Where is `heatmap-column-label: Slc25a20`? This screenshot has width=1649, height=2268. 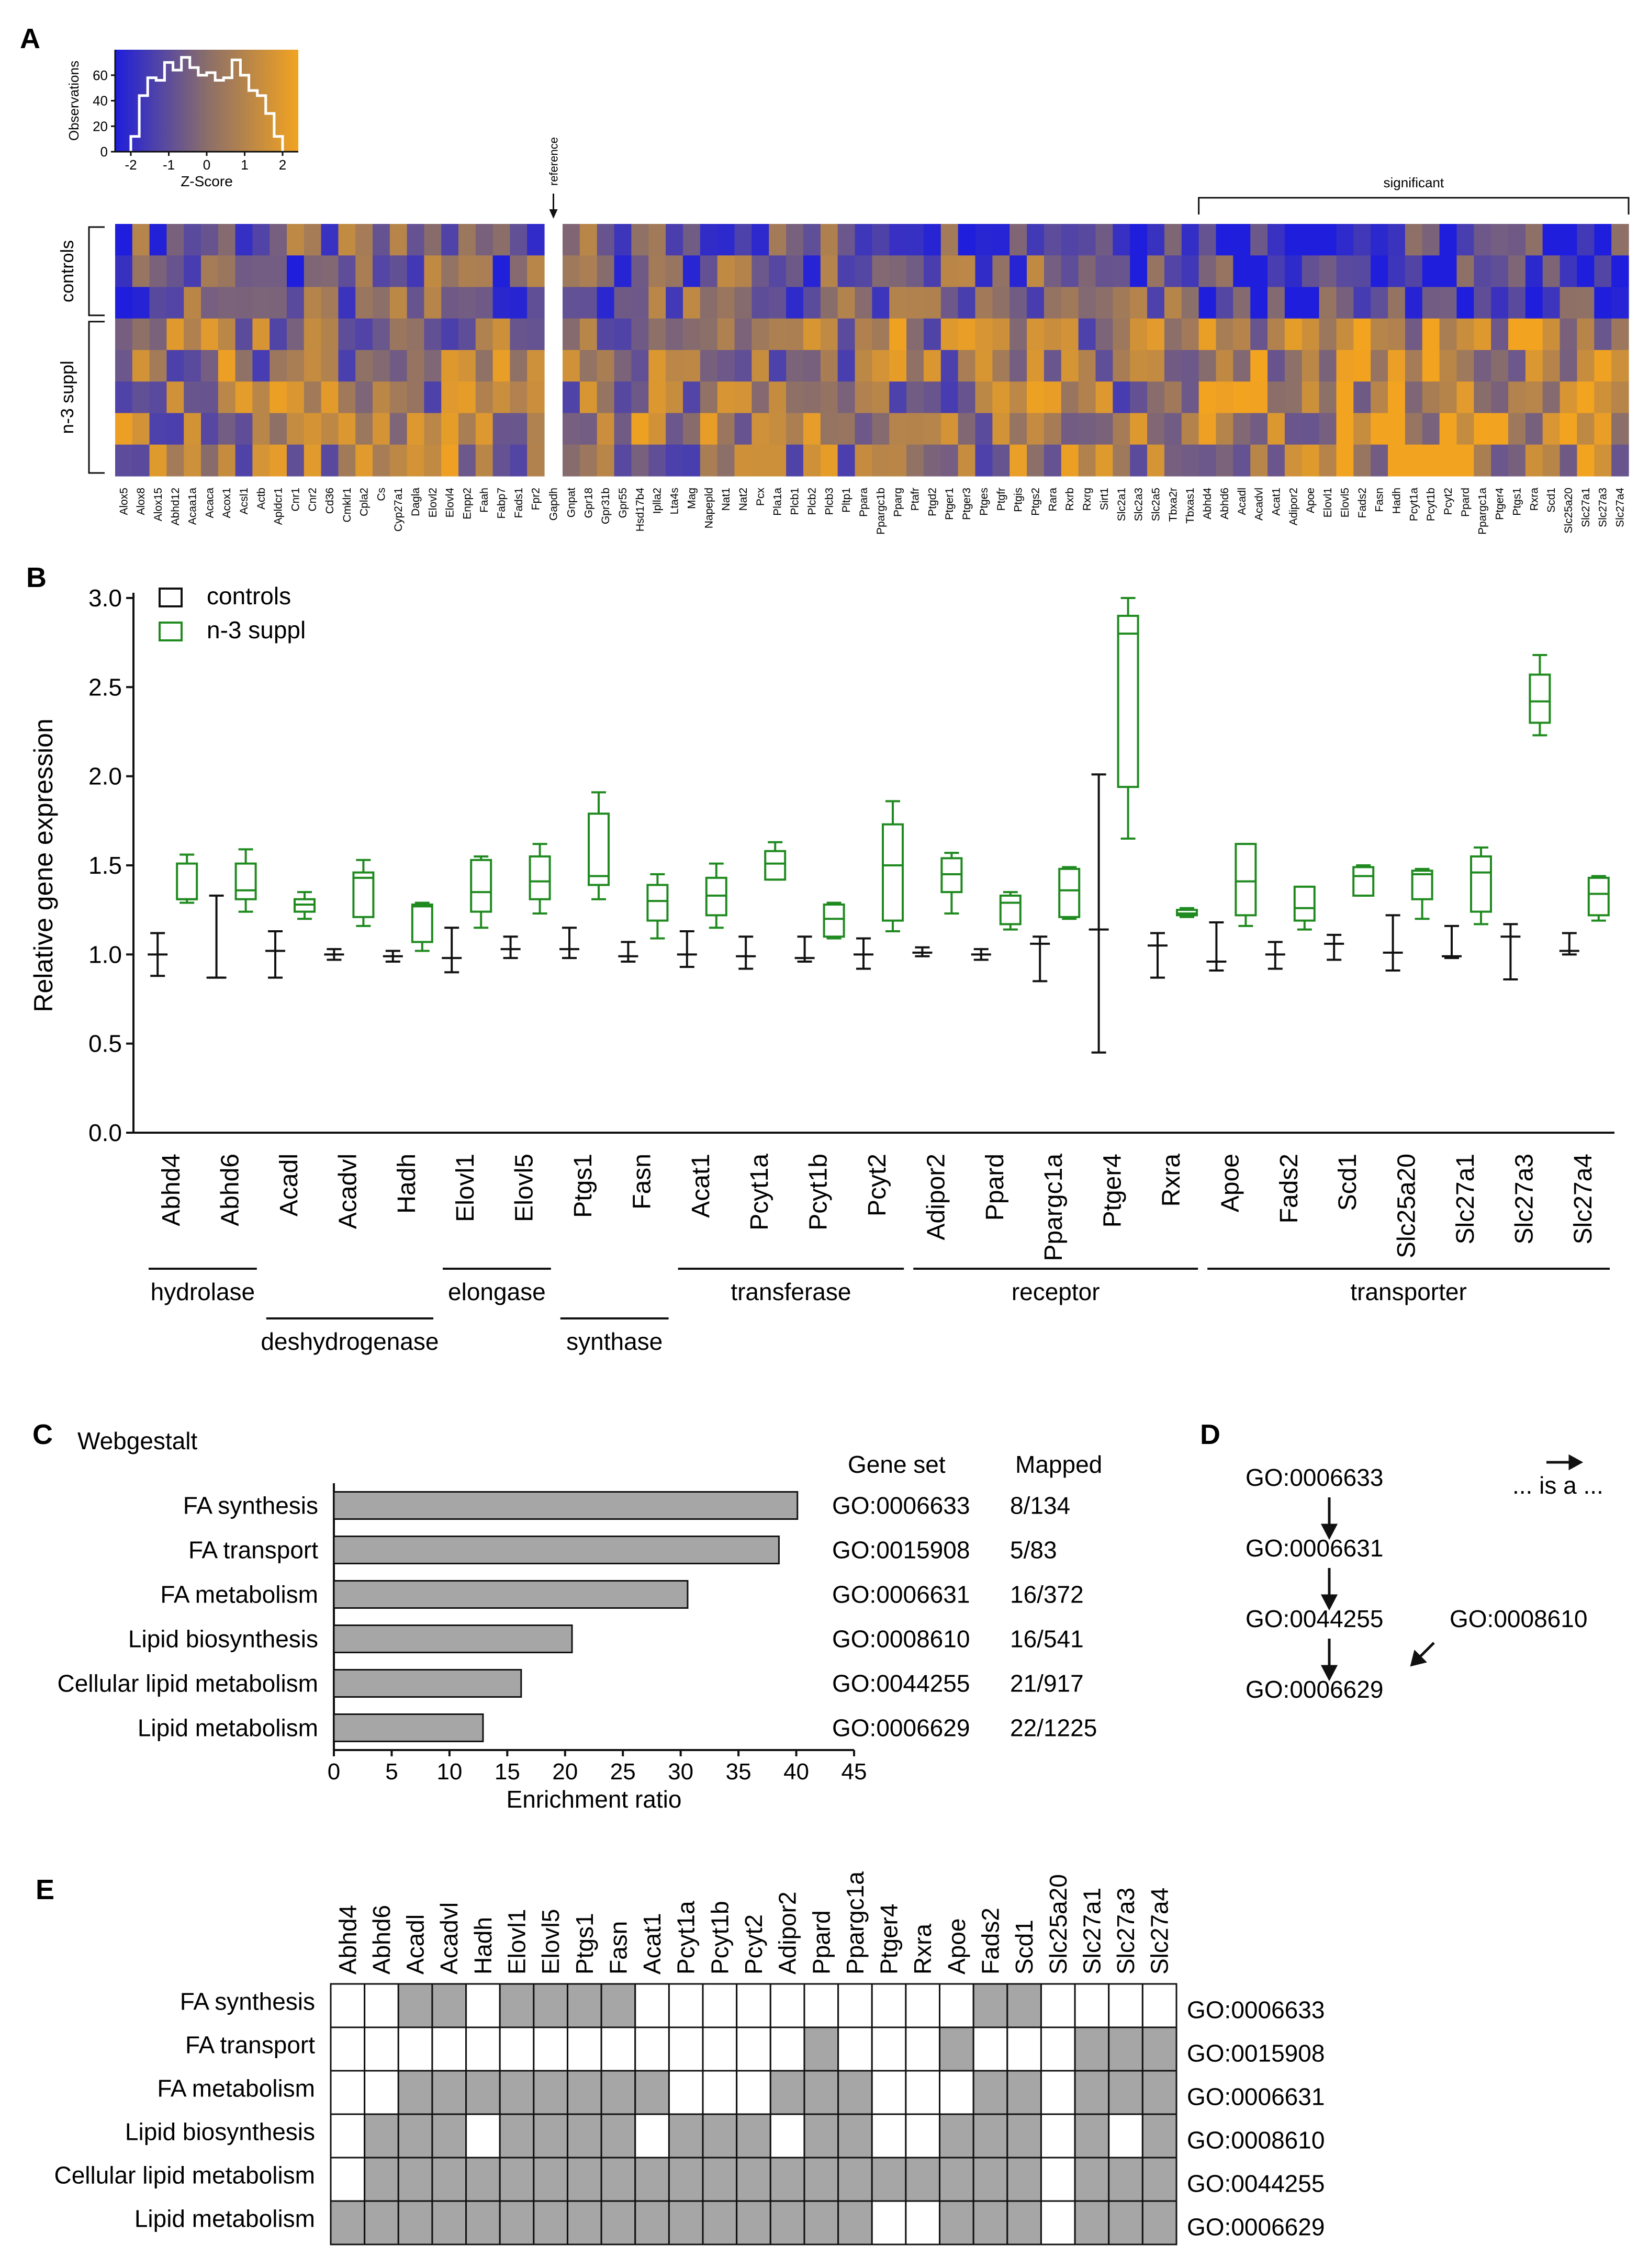
heatmap-column-label: Slc25a20 is located at coordinates (1569, 511).